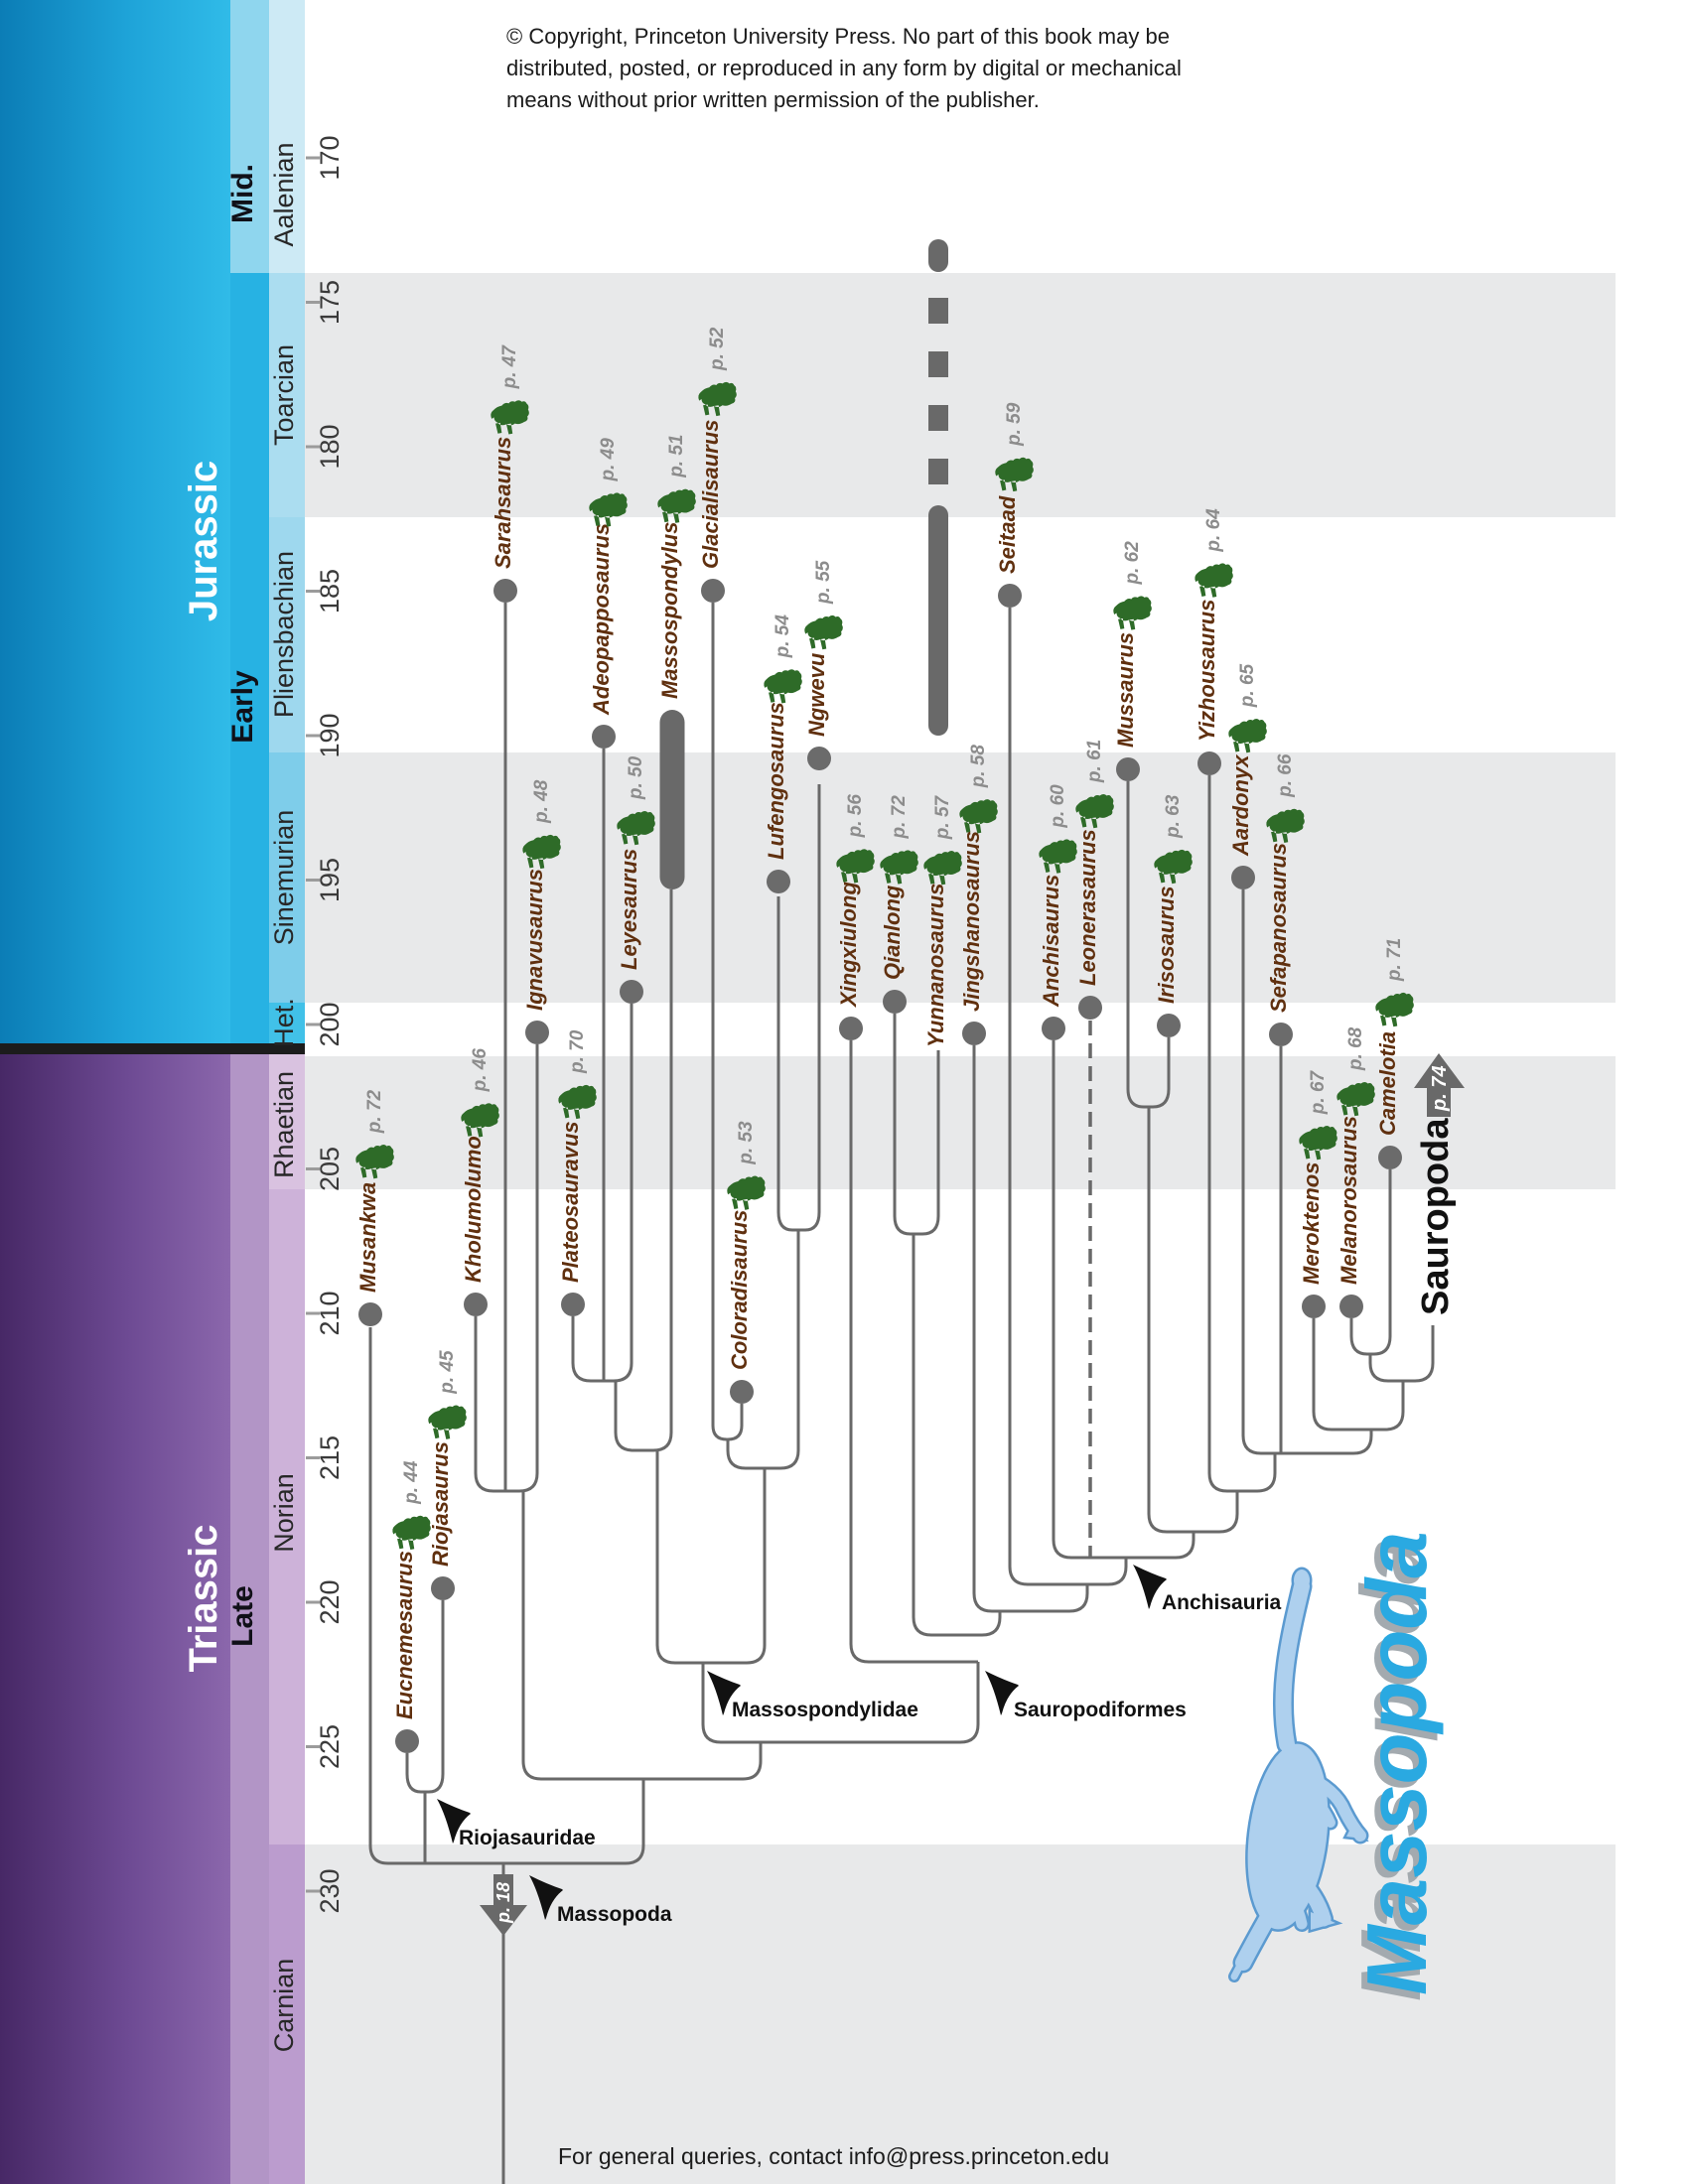 The height and width of the screenshot is (2184, 1688). What do you see at coordinates (1285, 775) in the screenshot?
I see `svg-text: p. 66` at bounding box center [1285, 775].